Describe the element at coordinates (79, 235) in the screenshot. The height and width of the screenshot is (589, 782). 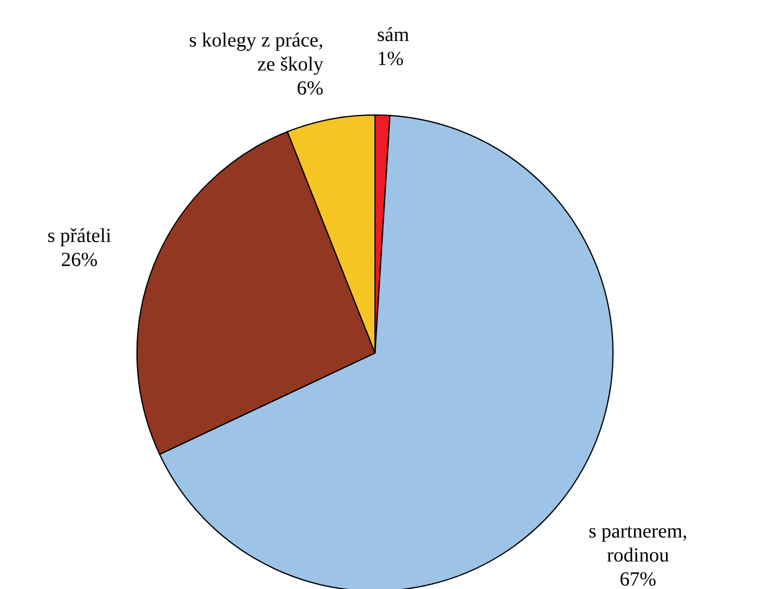
I see `slice-label: s přáteli` at that location.